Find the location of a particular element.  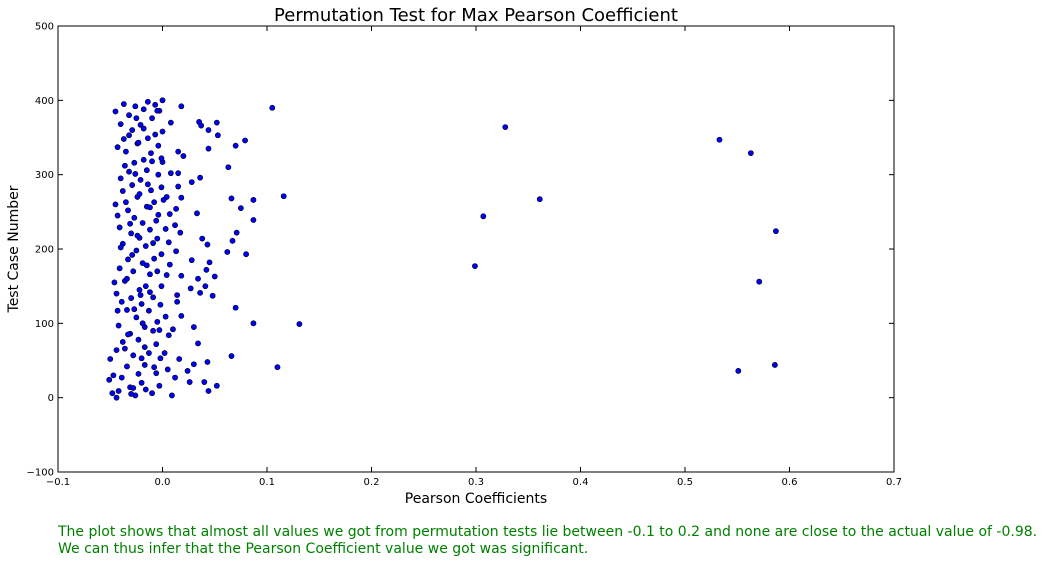

x-tick-label: −0.1 is located at coordinates (58, 482).